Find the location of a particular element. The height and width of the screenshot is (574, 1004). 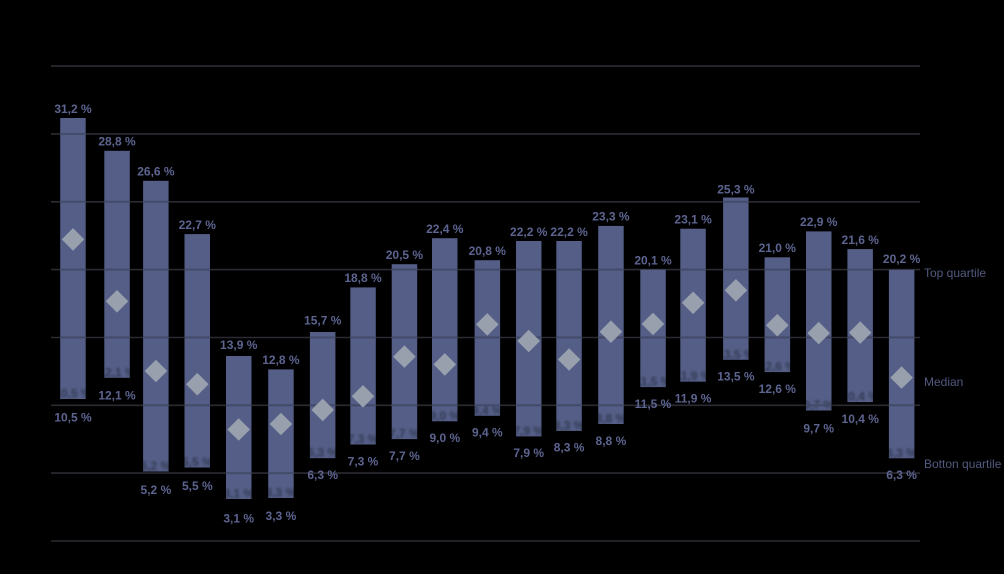

svg-text: 15,7 % is located at coordinates (323, 321).